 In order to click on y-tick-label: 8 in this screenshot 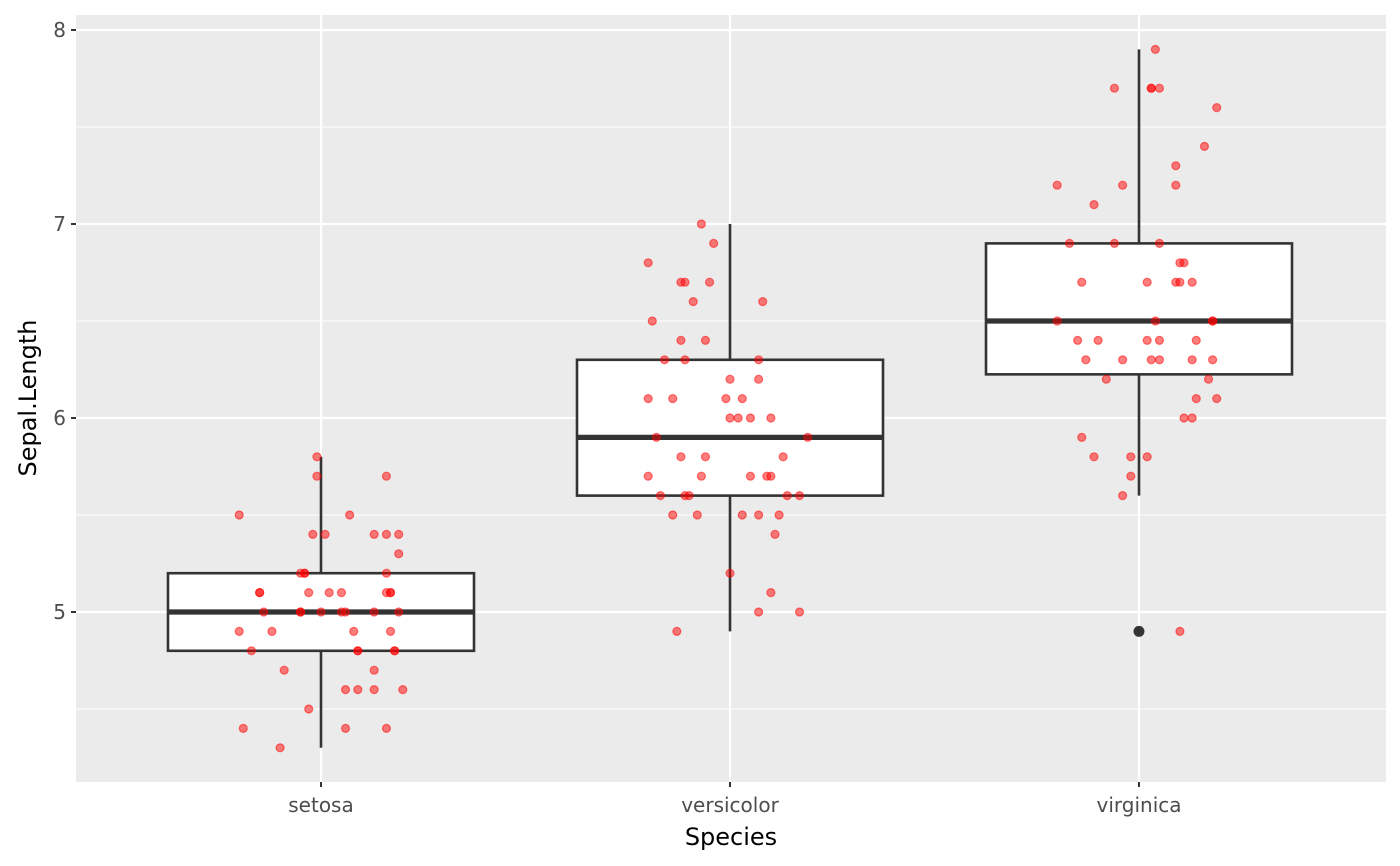, I will do `click(59, 30)`.